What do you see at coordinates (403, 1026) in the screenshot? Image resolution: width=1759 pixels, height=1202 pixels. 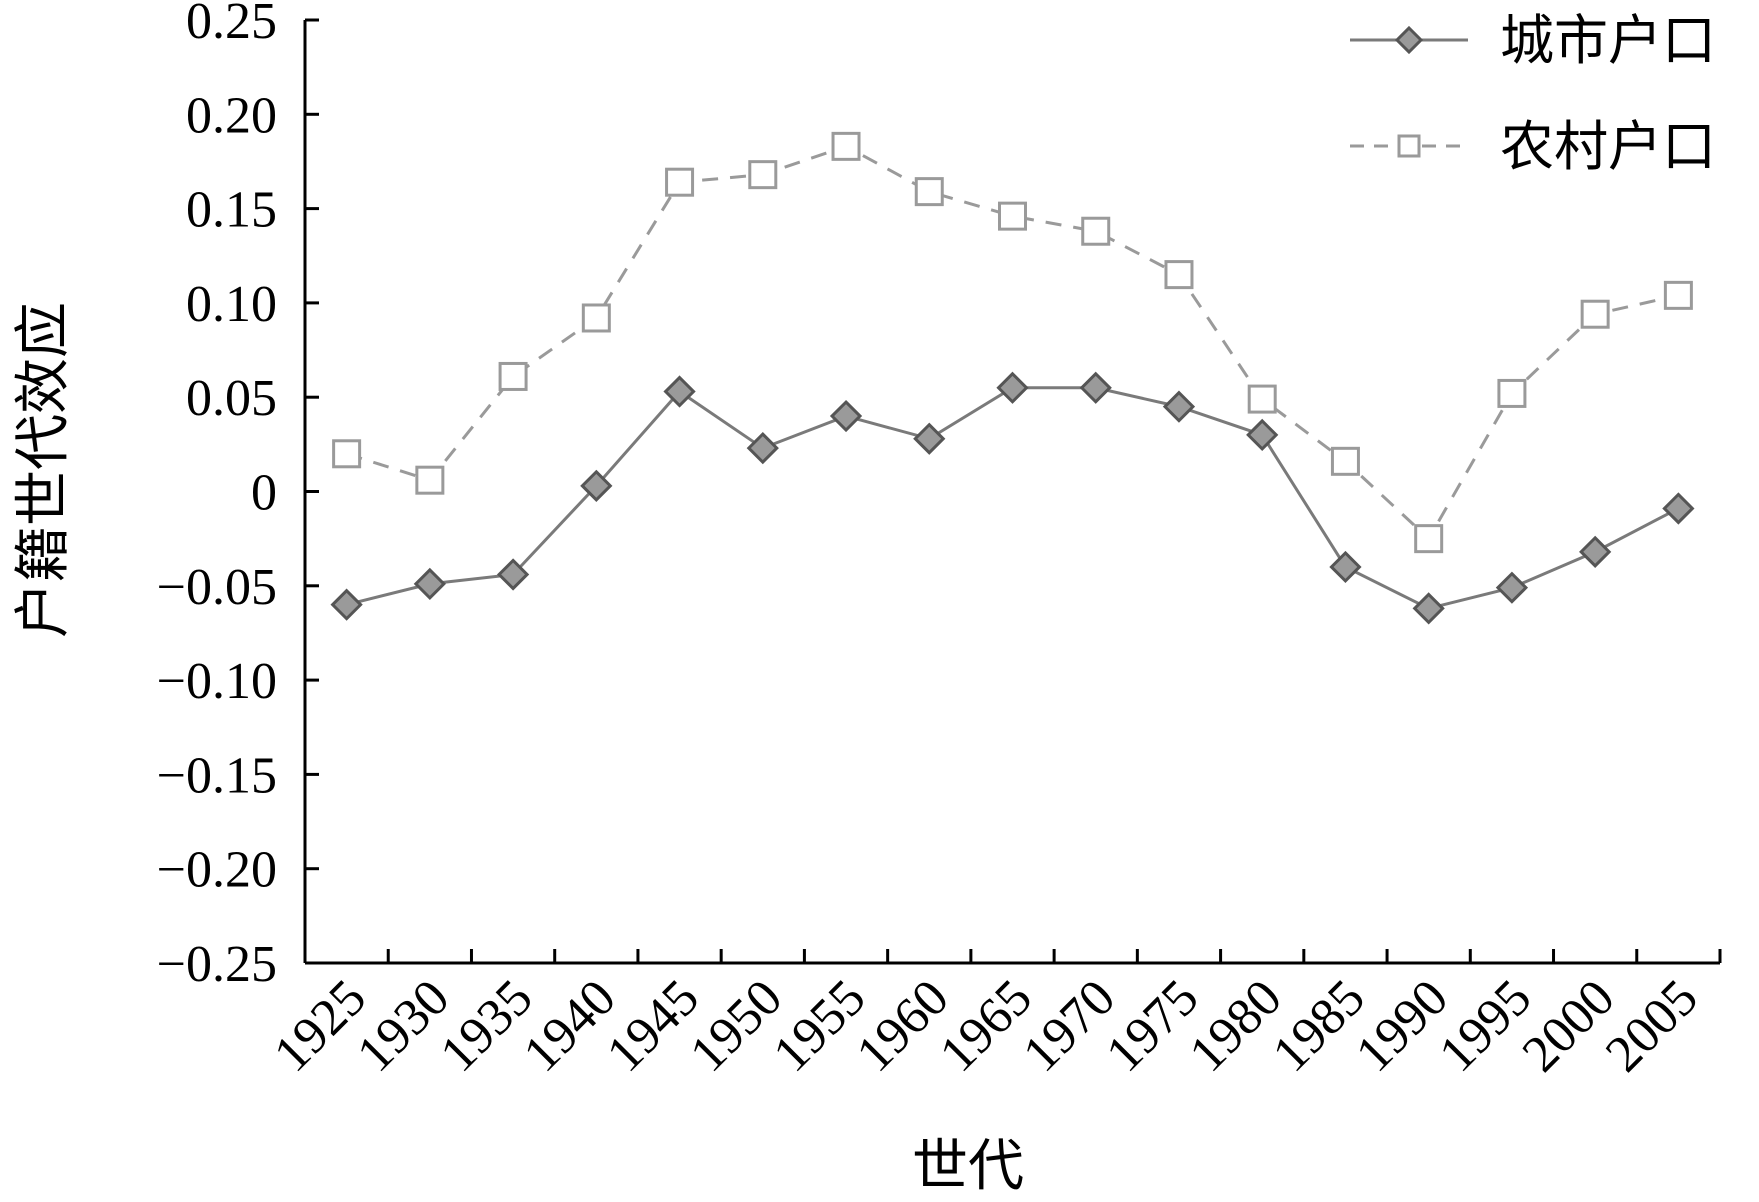 I see `x-tick-label: 1930` at bounding box center [403, 1026].